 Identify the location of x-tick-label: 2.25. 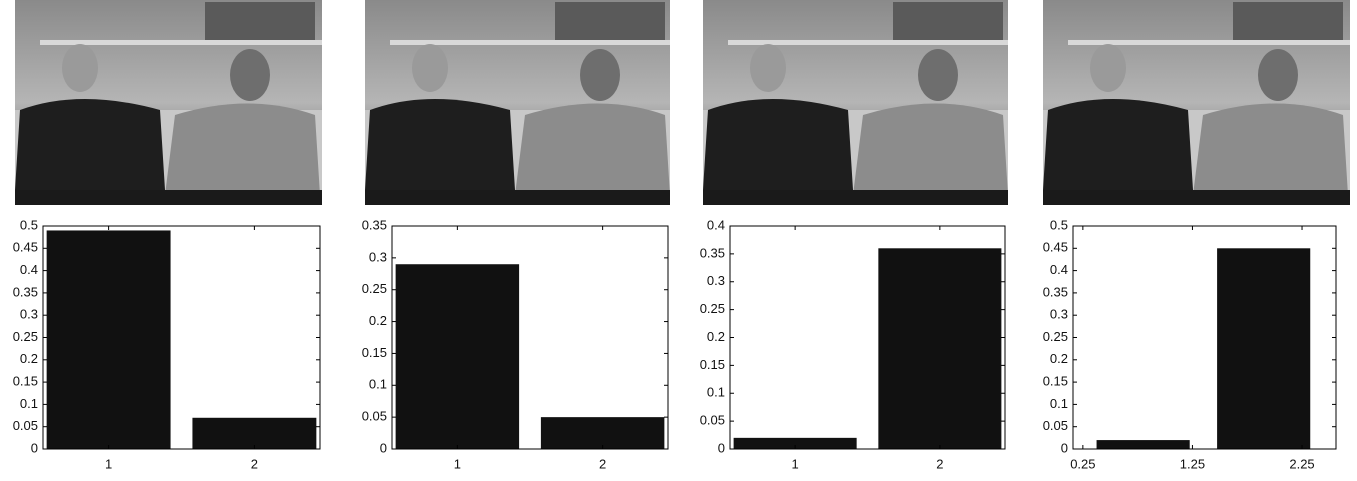
(1301, 463).